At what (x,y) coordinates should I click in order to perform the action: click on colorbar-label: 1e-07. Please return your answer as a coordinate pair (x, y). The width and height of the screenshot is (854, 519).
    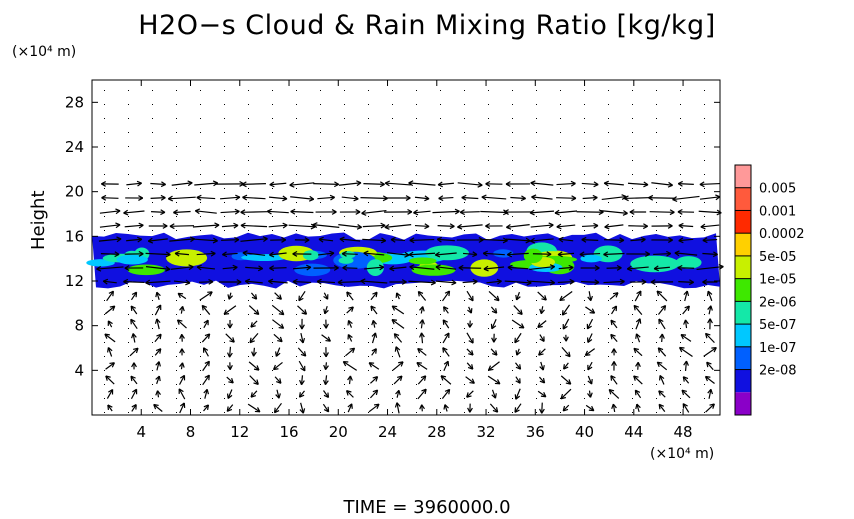
    Looking at the image, I should click on (778, 348).